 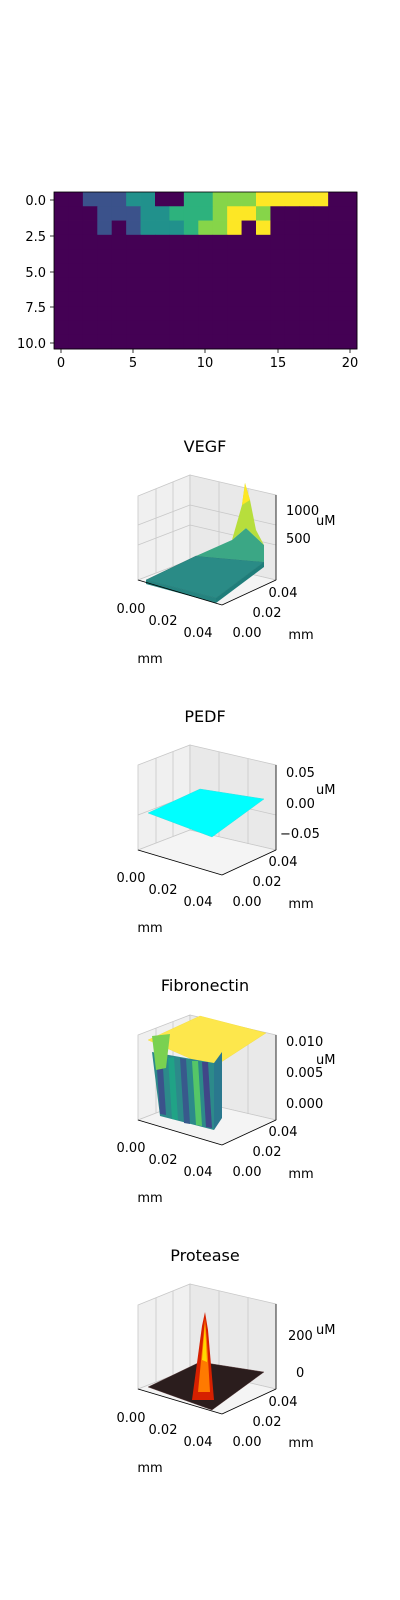 I want to click on pedf-xlabel: mm, so click(x=149, y=928).